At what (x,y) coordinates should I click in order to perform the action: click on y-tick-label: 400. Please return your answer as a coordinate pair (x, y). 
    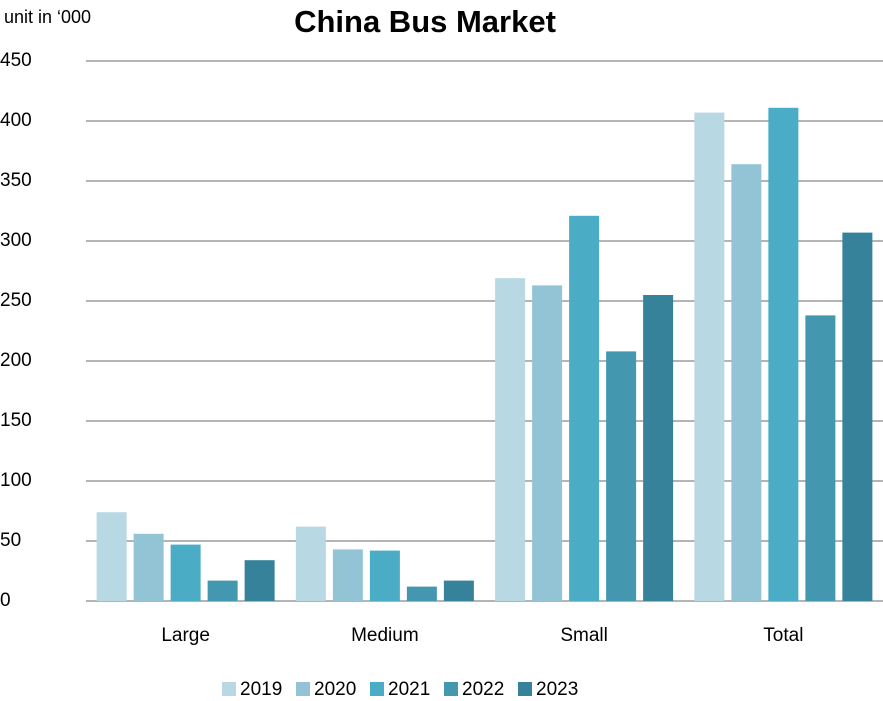
    Looking at the image, I should click on (16, 120).